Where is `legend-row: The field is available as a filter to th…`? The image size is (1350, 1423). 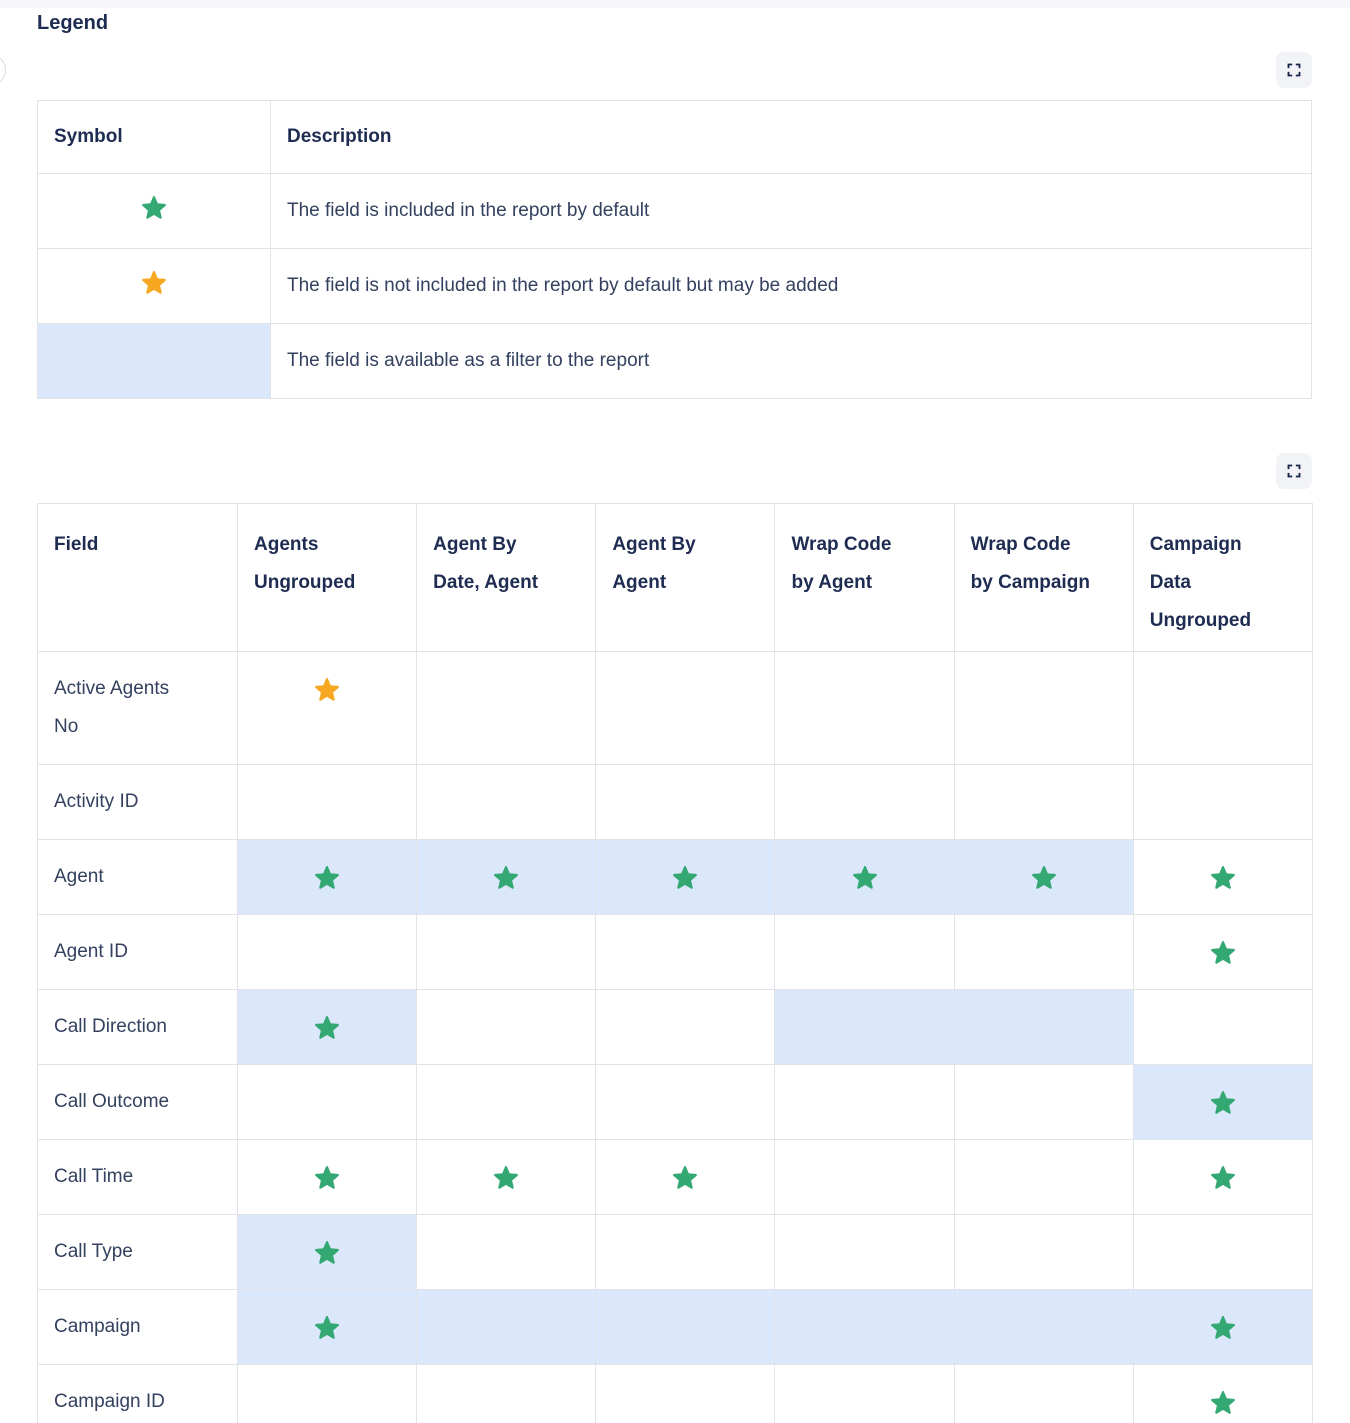
legend-row: The field is available as a filter to th… is located at coordinates (674, 361).